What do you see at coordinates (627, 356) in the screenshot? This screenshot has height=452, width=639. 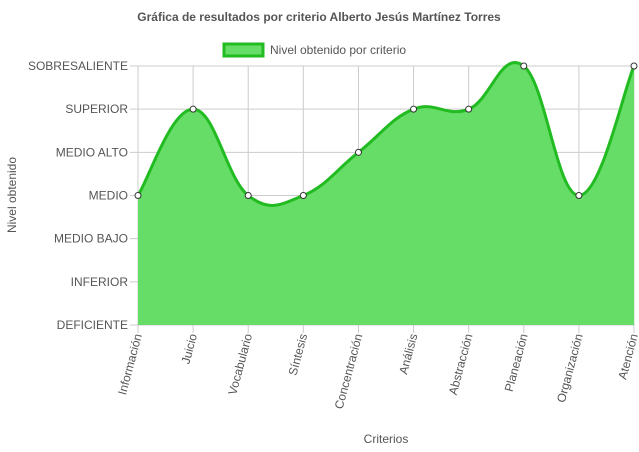 I see `x-tick-label: Atención` at bounding box center [627, 356].